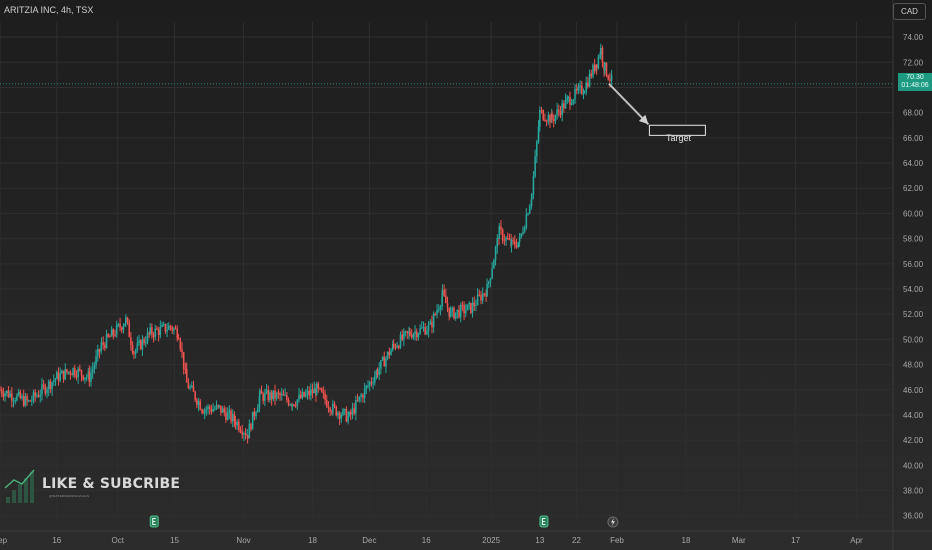  I want to click on event-markers, so click(384, 521).